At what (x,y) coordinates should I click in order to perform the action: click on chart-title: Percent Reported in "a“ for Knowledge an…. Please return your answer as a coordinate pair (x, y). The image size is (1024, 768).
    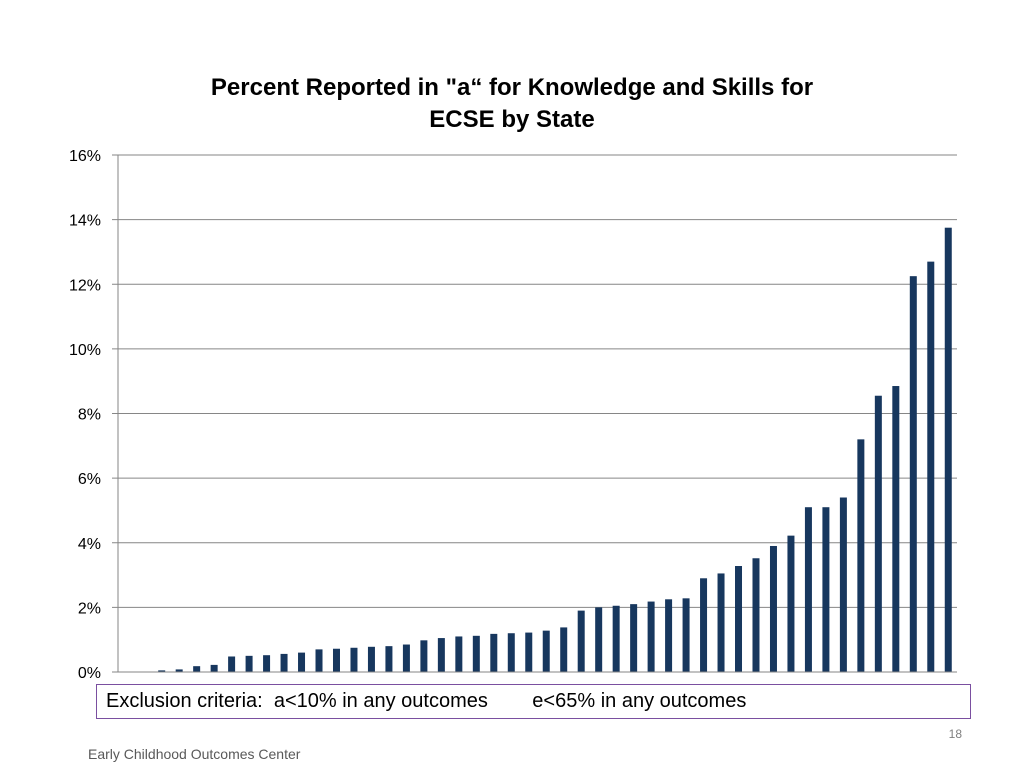
    Looking at the image, I should click on (512, 104).